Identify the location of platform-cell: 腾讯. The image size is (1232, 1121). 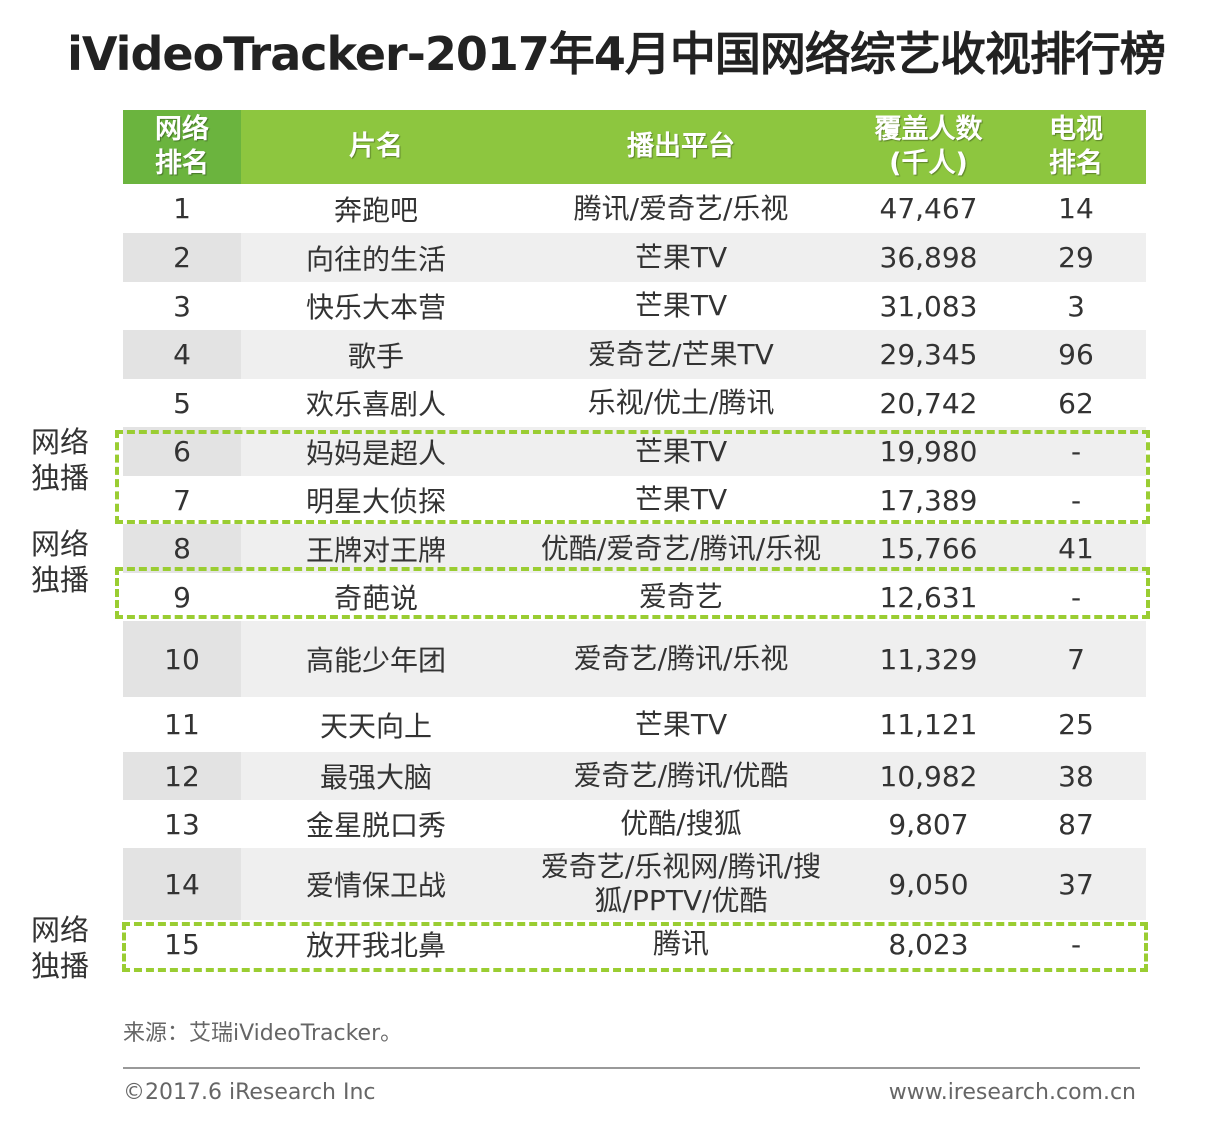
(681, 944).